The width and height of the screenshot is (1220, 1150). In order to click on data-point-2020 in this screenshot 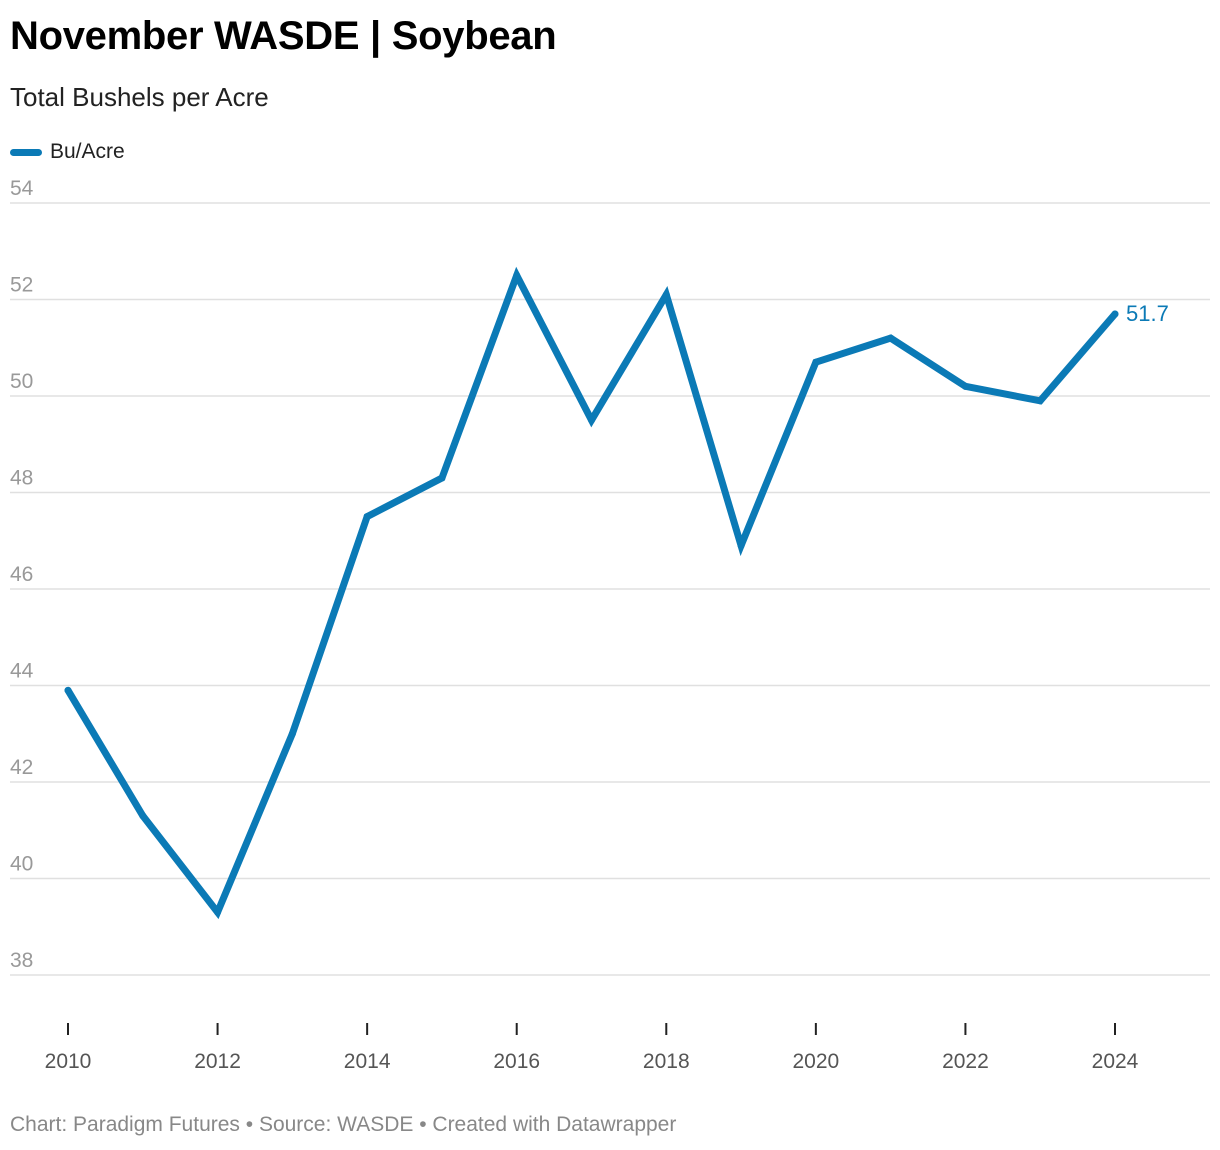, I will do `click(816, 362)`.